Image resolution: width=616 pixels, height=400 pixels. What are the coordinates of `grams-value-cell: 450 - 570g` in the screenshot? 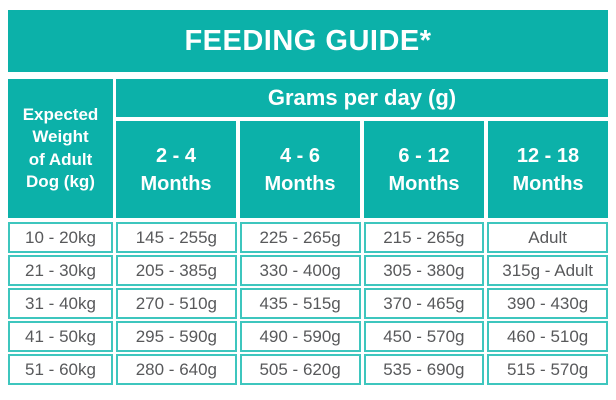 It's located at (424, 336).